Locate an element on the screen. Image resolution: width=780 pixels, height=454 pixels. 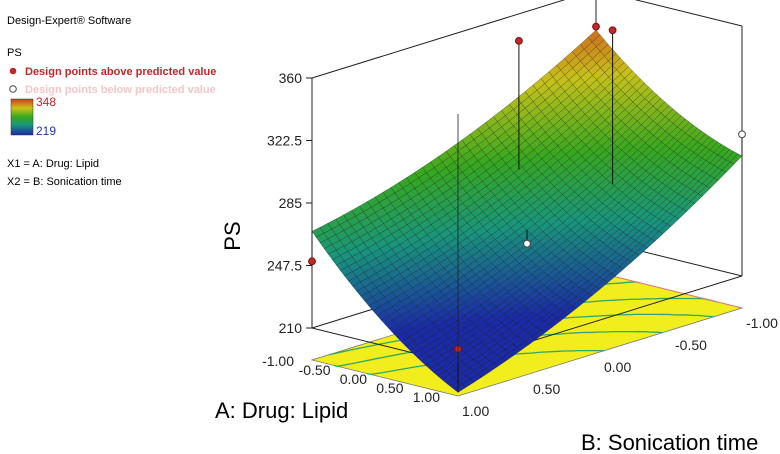
above-point-legend-marker is located at coordinates (13, 71).